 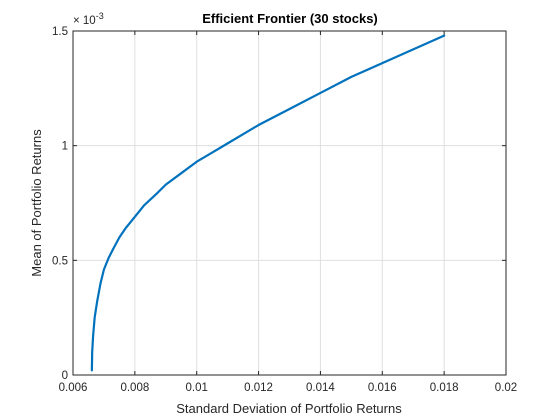 I want to click on x-tick-label: 0.006, so click(x=73, y=388).